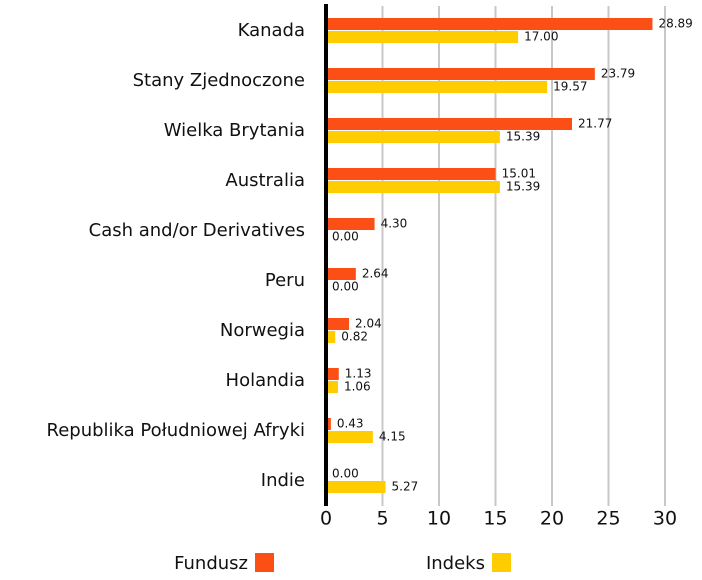  Describe the element at coordinates (262, 330) in the screenshot. I see `category-label: Norwegia` at that location.